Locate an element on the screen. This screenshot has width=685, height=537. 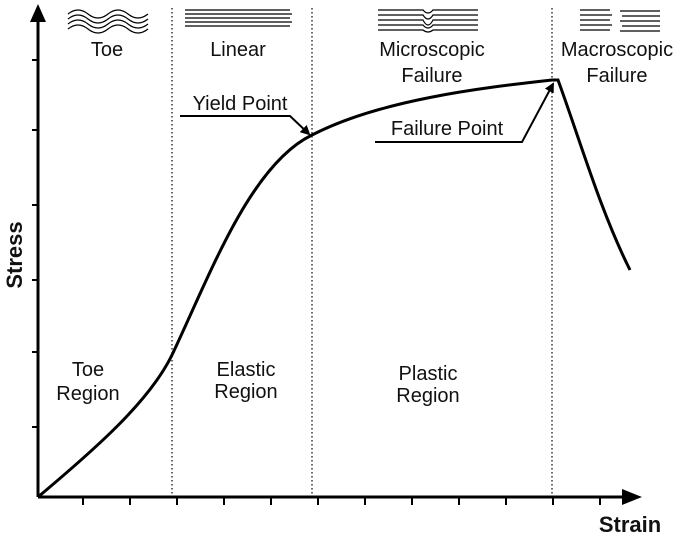
x-axis-title: Strain is located at coordinates (630, 524).